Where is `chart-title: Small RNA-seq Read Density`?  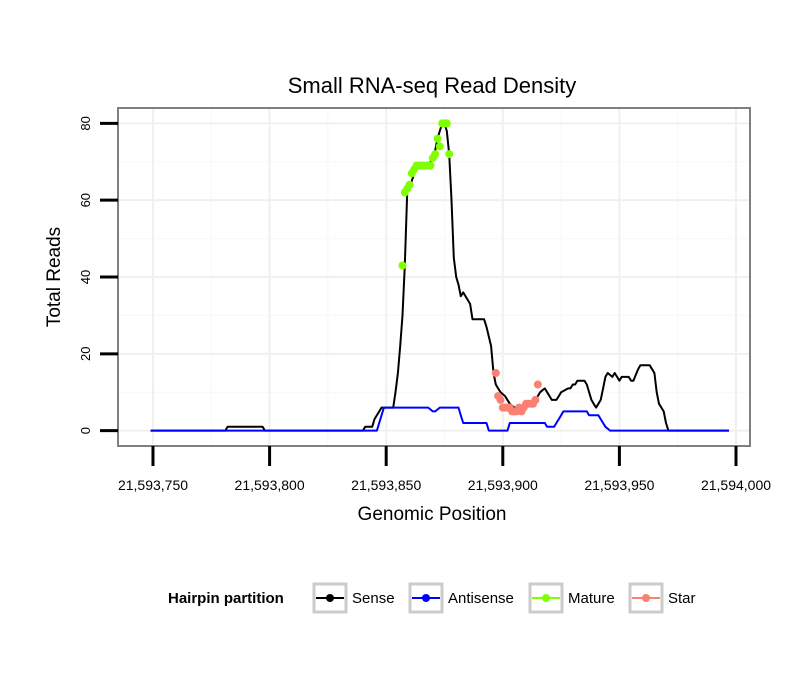 chart-title: Small RNA-seq Read Density is located at coordinates (432, 85).